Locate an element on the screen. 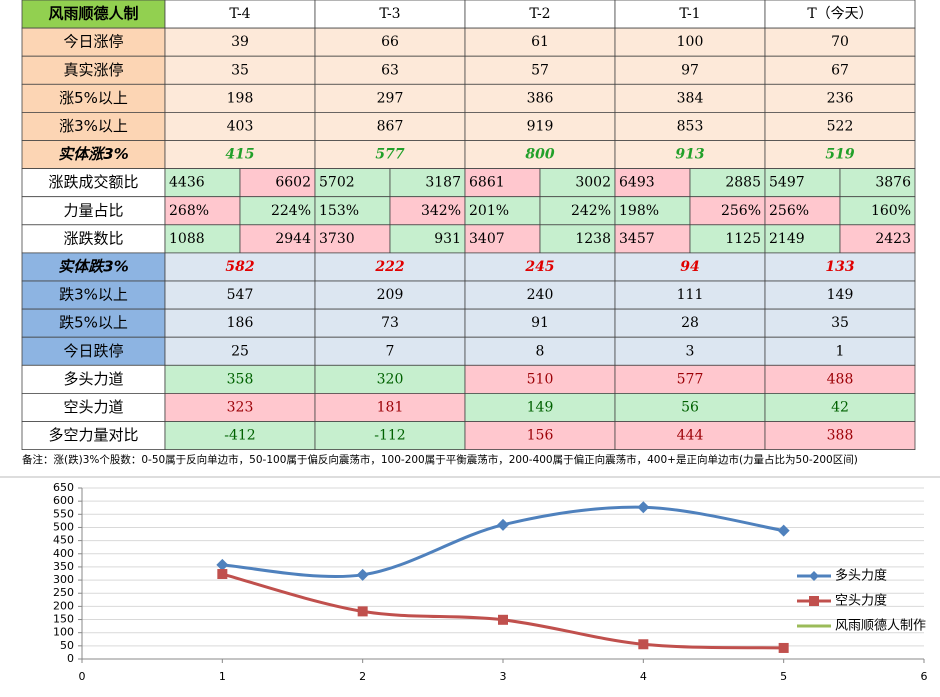 The height and width of the screenshot is (697, 940). cell-value: 386 is located at coordinates (540, 98).